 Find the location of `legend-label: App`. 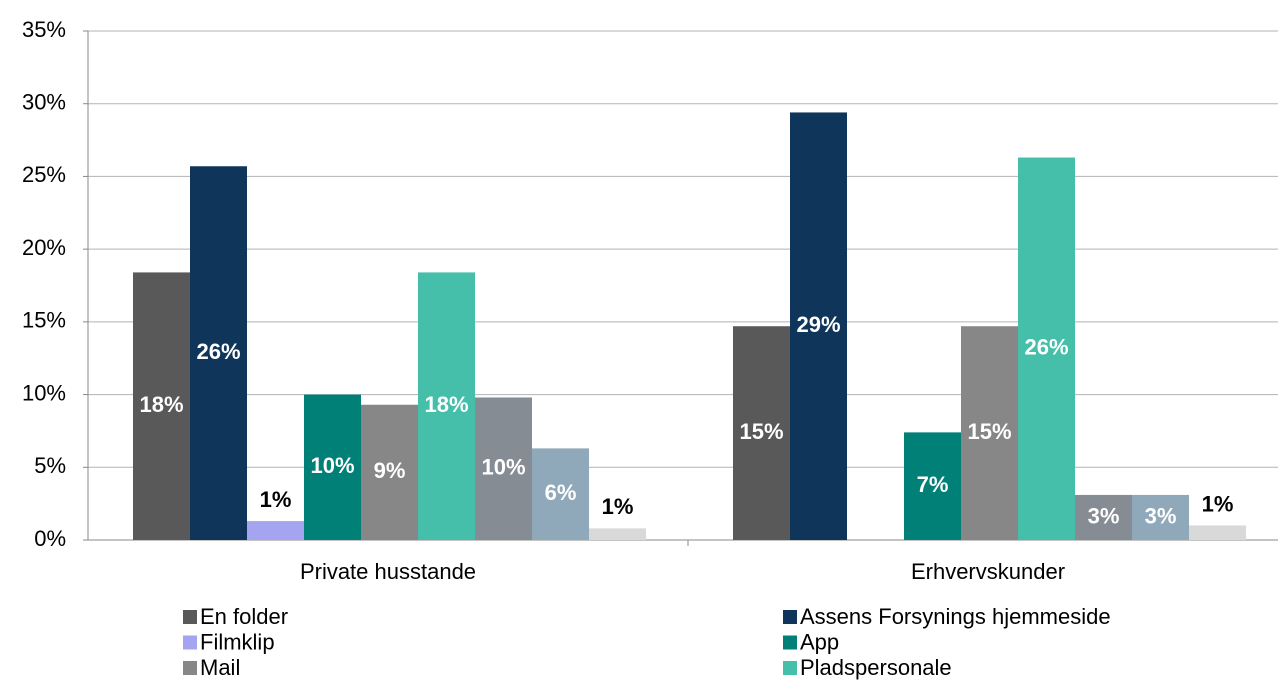

legend-label: App is located at coordinates (819, 641).